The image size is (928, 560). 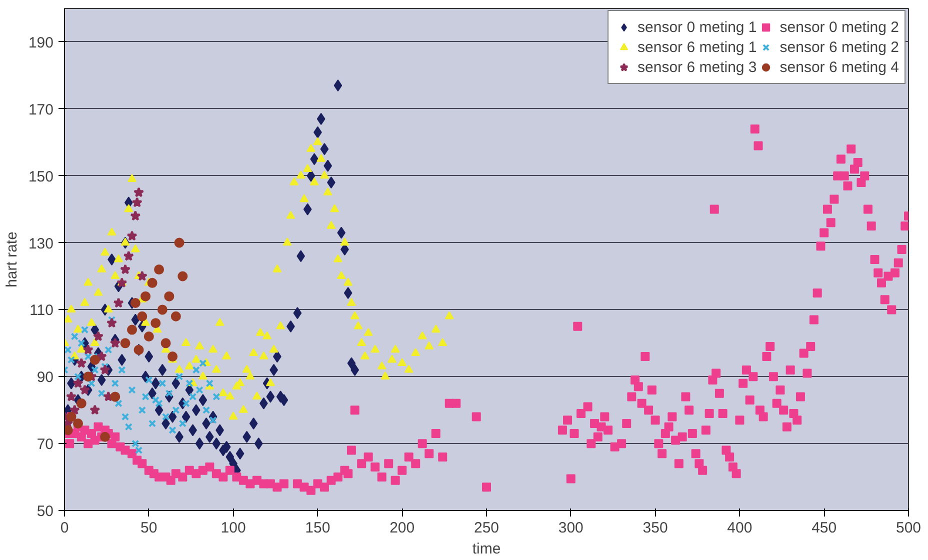 I want to click on x-tick-label: 100, so click(x=233, y=528).